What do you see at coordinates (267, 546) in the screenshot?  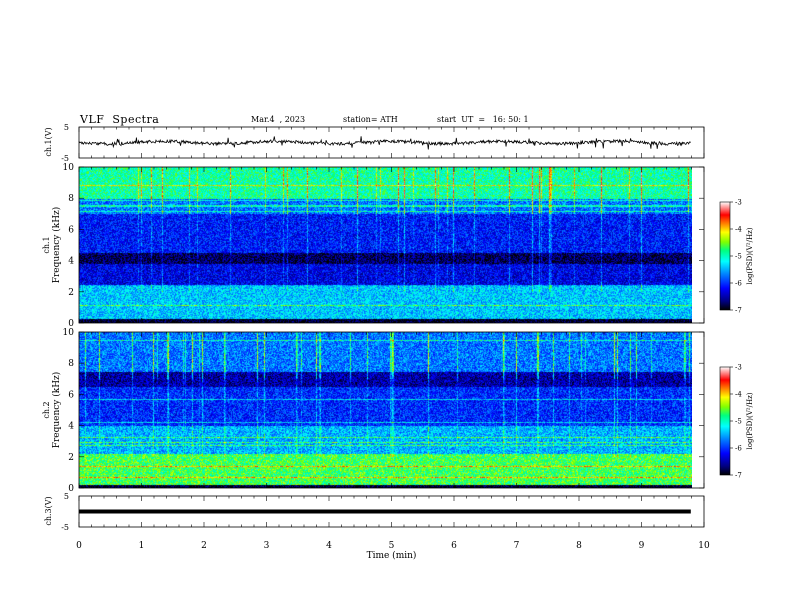 I see `x-tick-label: 3` at bounding box center [267, 546].